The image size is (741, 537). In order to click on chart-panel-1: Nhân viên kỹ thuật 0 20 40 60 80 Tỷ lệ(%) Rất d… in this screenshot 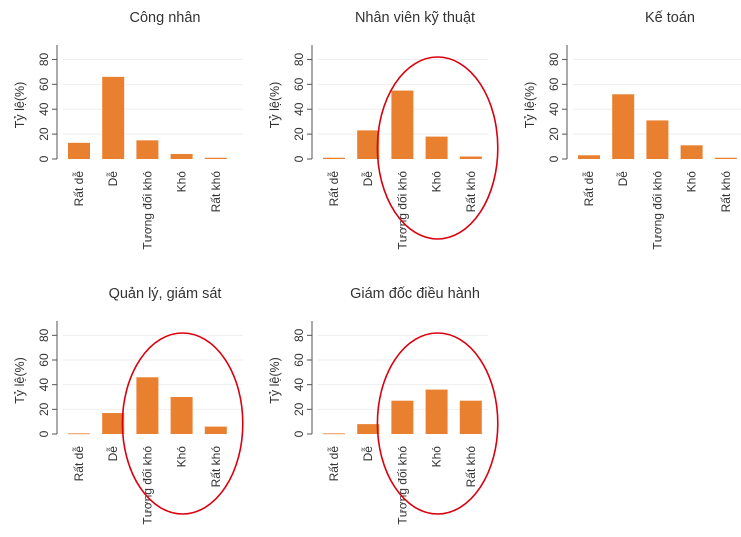, I will do `click(383, 130)`.